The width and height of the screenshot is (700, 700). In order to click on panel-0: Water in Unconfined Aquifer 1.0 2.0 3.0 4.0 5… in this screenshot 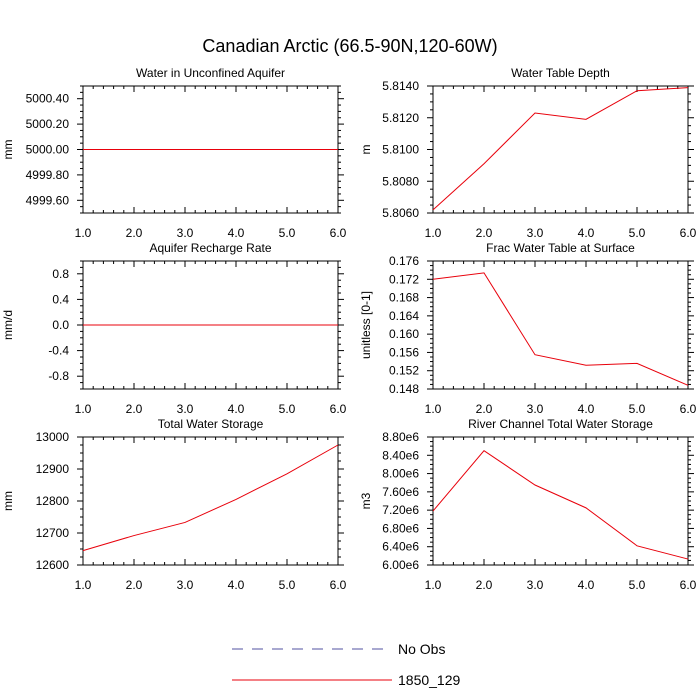, I will do `click(174, 153)`.